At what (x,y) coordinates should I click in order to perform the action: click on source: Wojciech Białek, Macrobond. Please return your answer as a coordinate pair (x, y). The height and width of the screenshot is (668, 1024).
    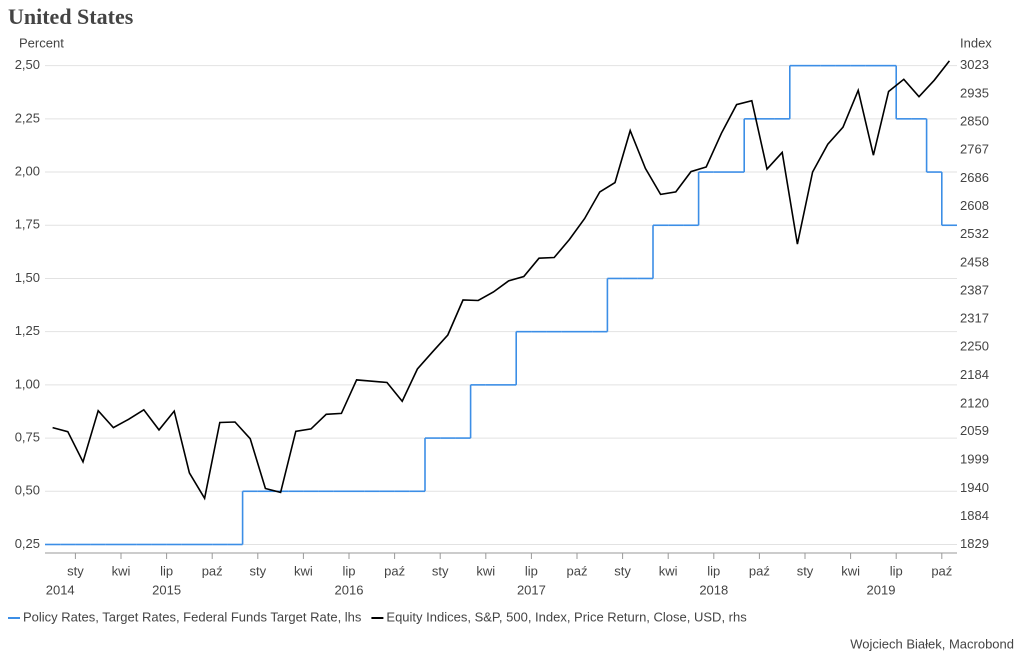
    Looking at the image, I should click on (932, 643).